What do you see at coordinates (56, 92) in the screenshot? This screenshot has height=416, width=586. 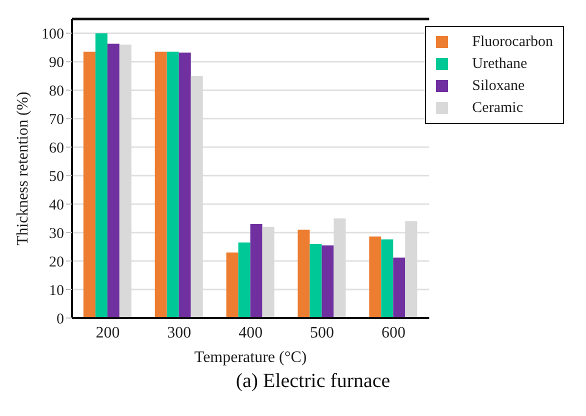 I see `y-tick-label: 80` at bounding box center [56, 92].